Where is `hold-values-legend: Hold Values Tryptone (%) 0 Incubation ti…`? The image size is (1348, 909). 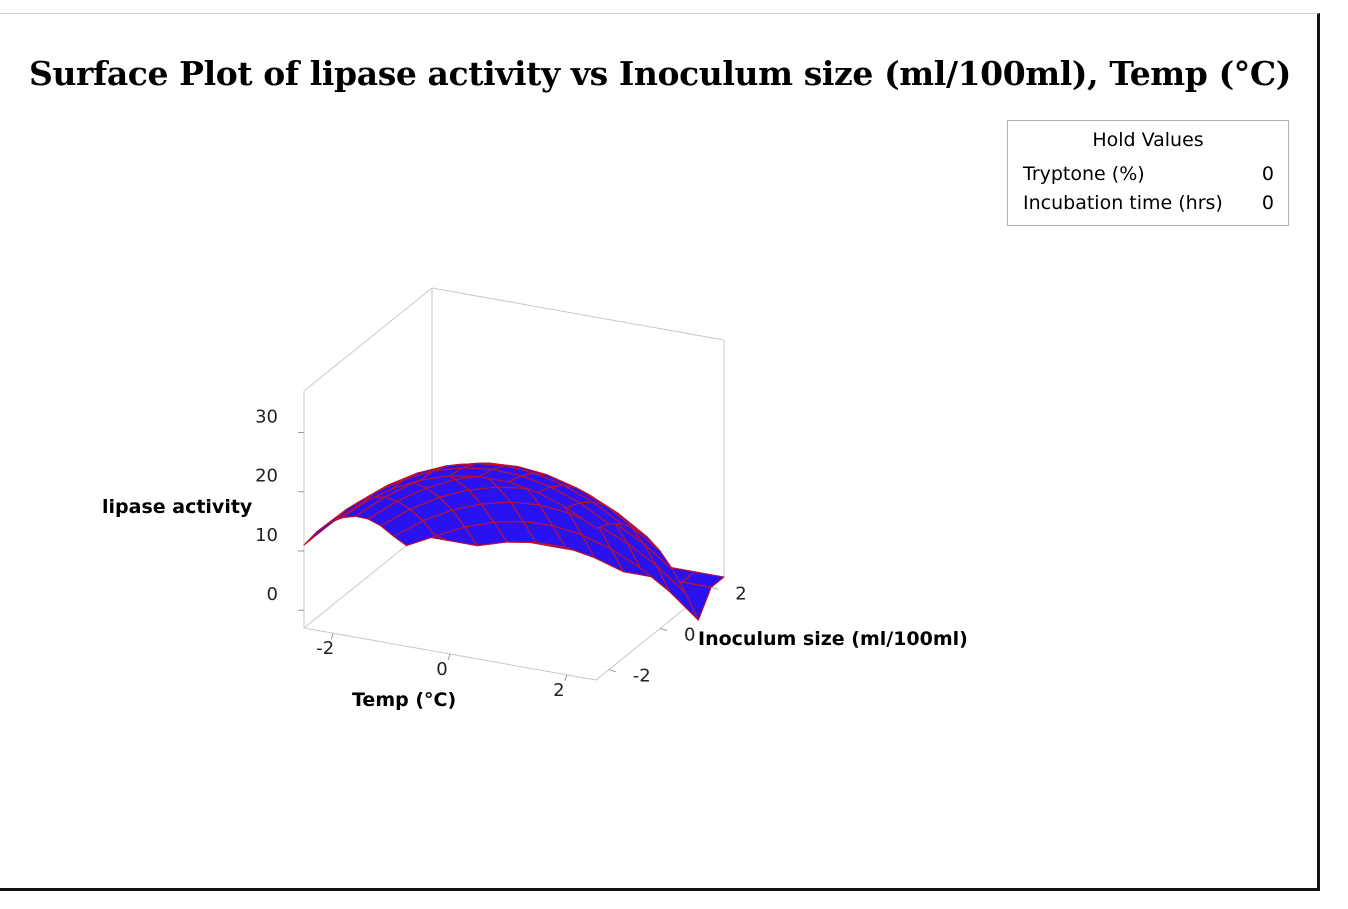 hold-values-legend: Hold Values Tryptone (%) 0 Incubation ti… is located at coordinates (1148, 173).